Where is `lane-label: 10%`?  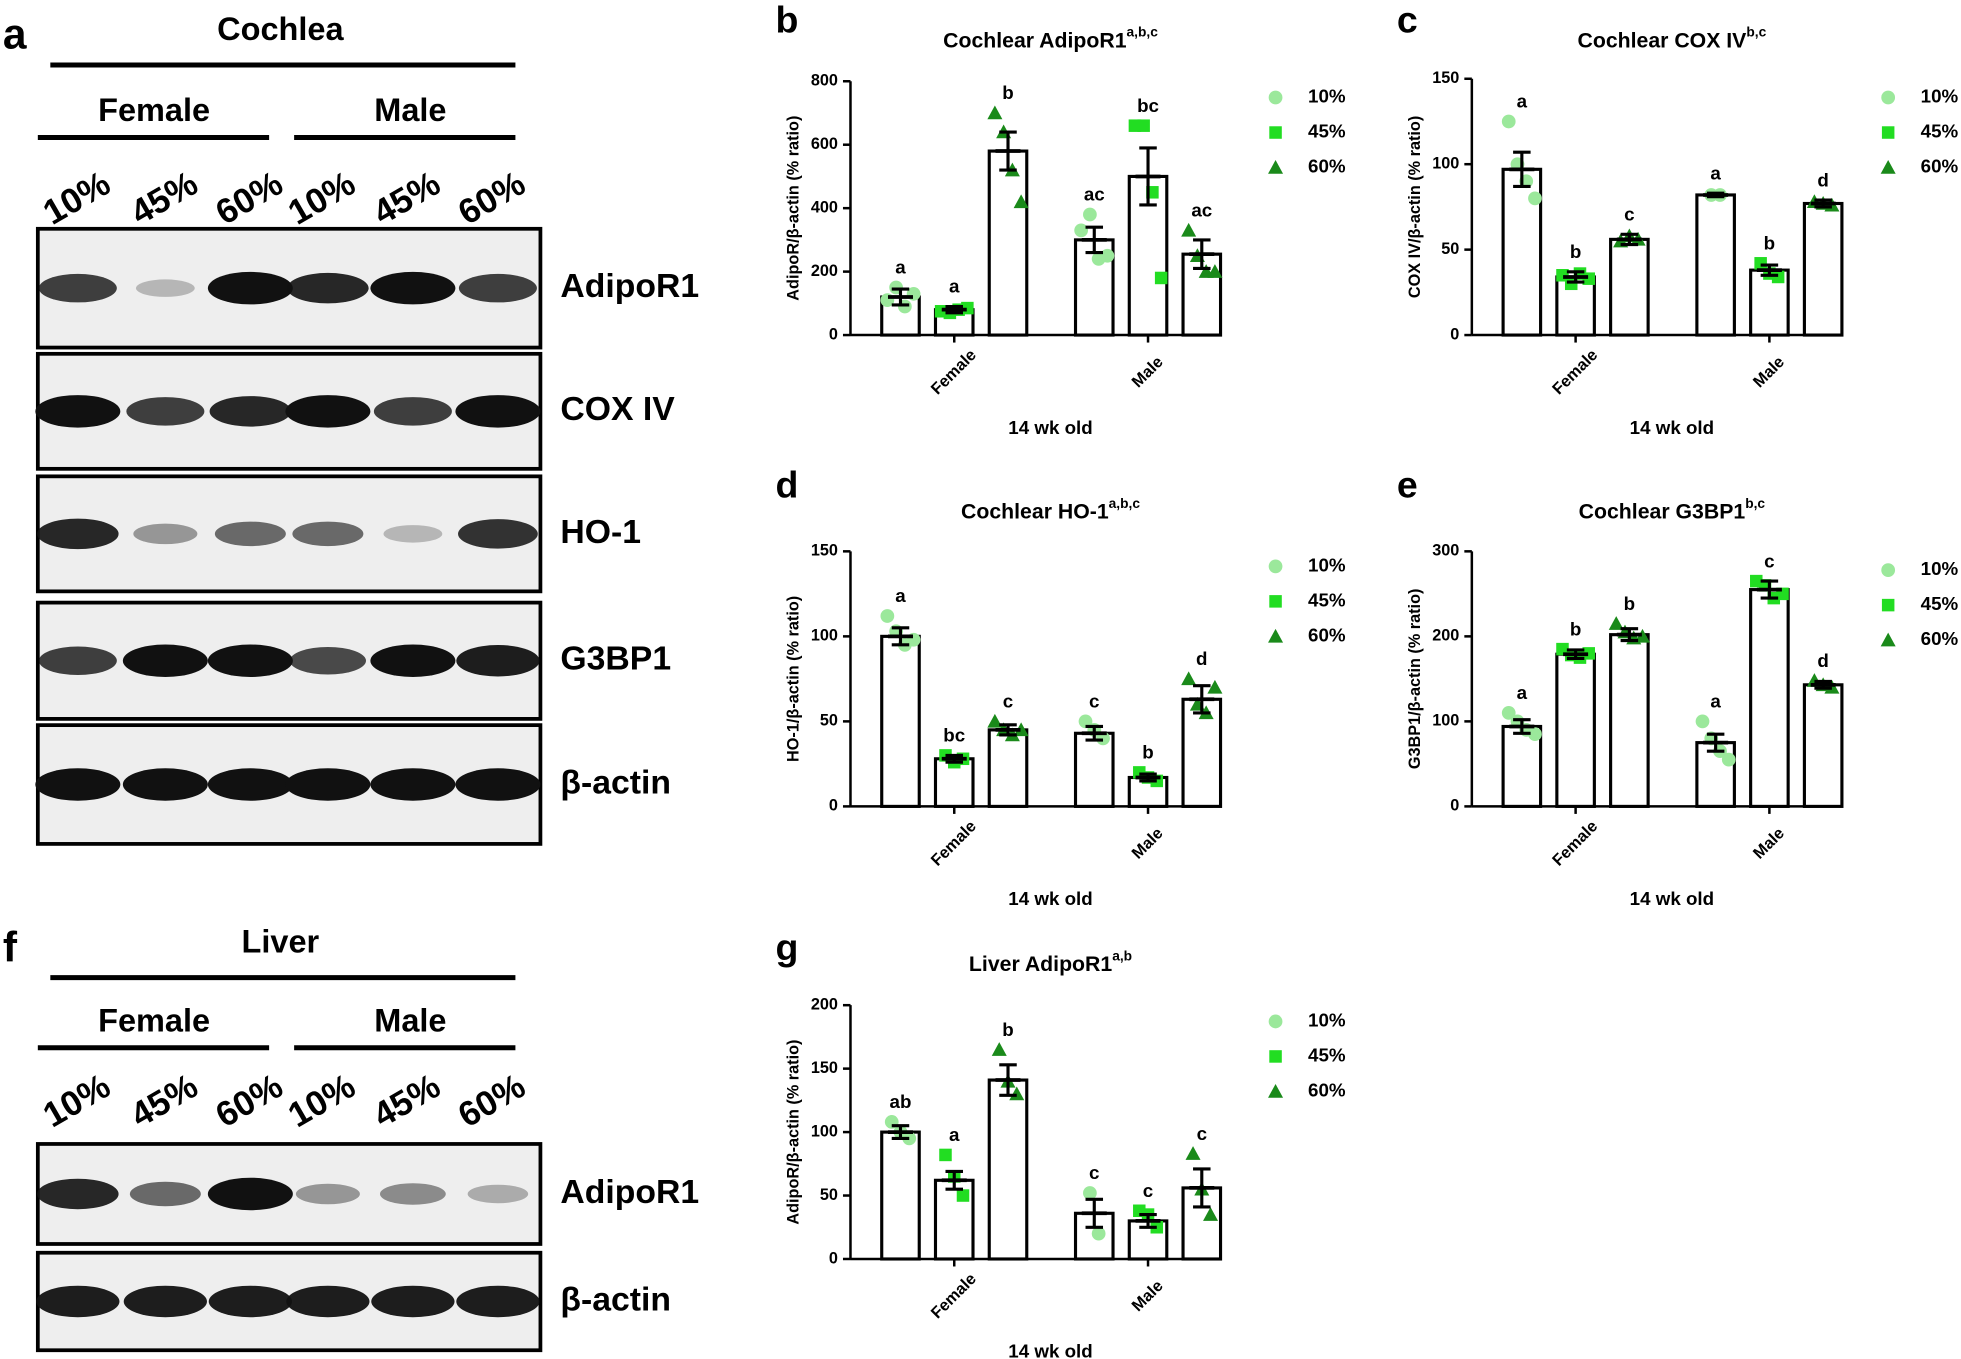
lane-label: 10% is located at coordinates (77, 1100).